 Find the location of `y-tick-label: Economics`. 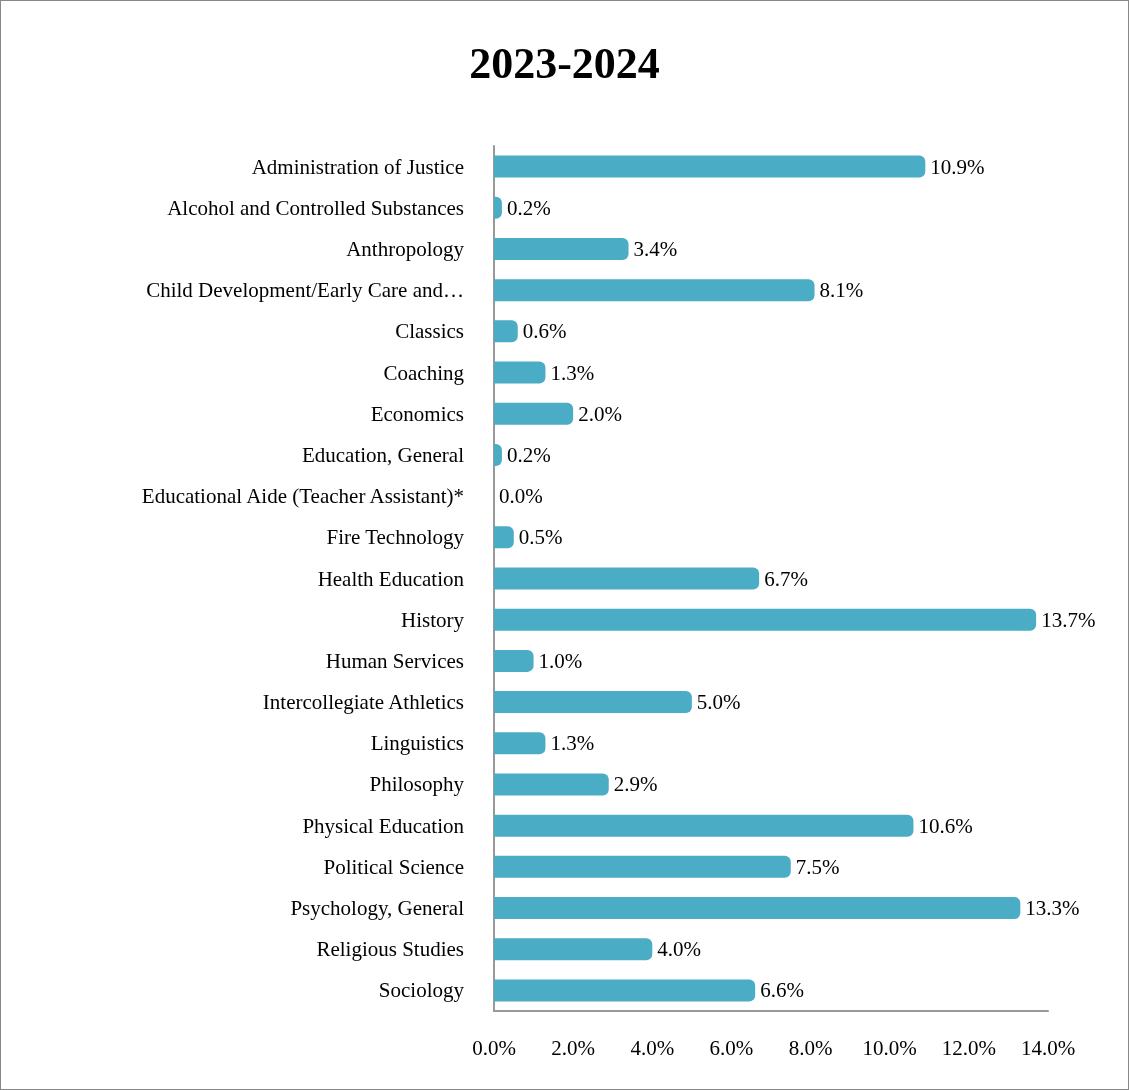

y-tick-label: Economics is located at coordinates (417, 413).